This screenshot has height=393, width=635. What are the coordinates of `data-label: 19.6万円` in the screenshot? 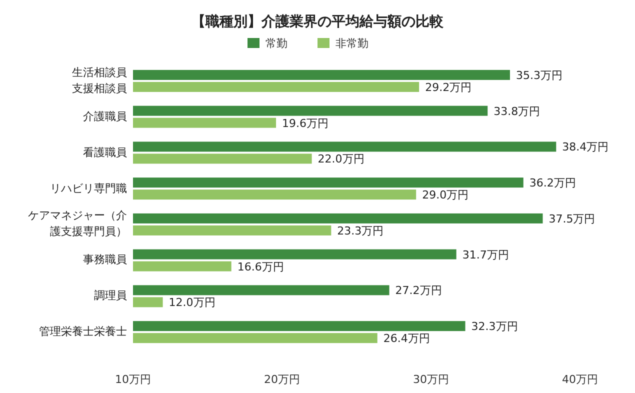 It's located at (305, 123).